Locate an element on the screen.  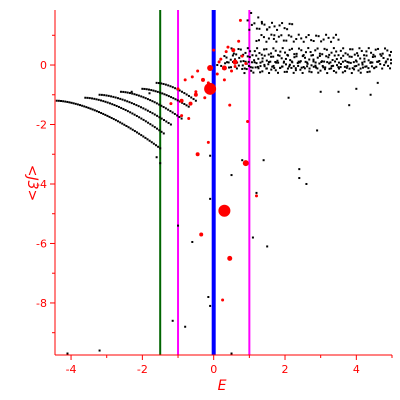
y-tick-label: 0 is located at coordinates (43, 65).